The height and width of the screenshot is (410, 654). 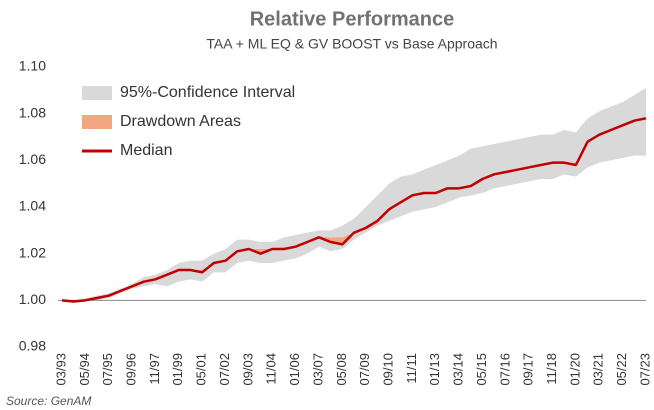 I want to click on legend-label: Drawdown Areas, so click(x=180, y=121).